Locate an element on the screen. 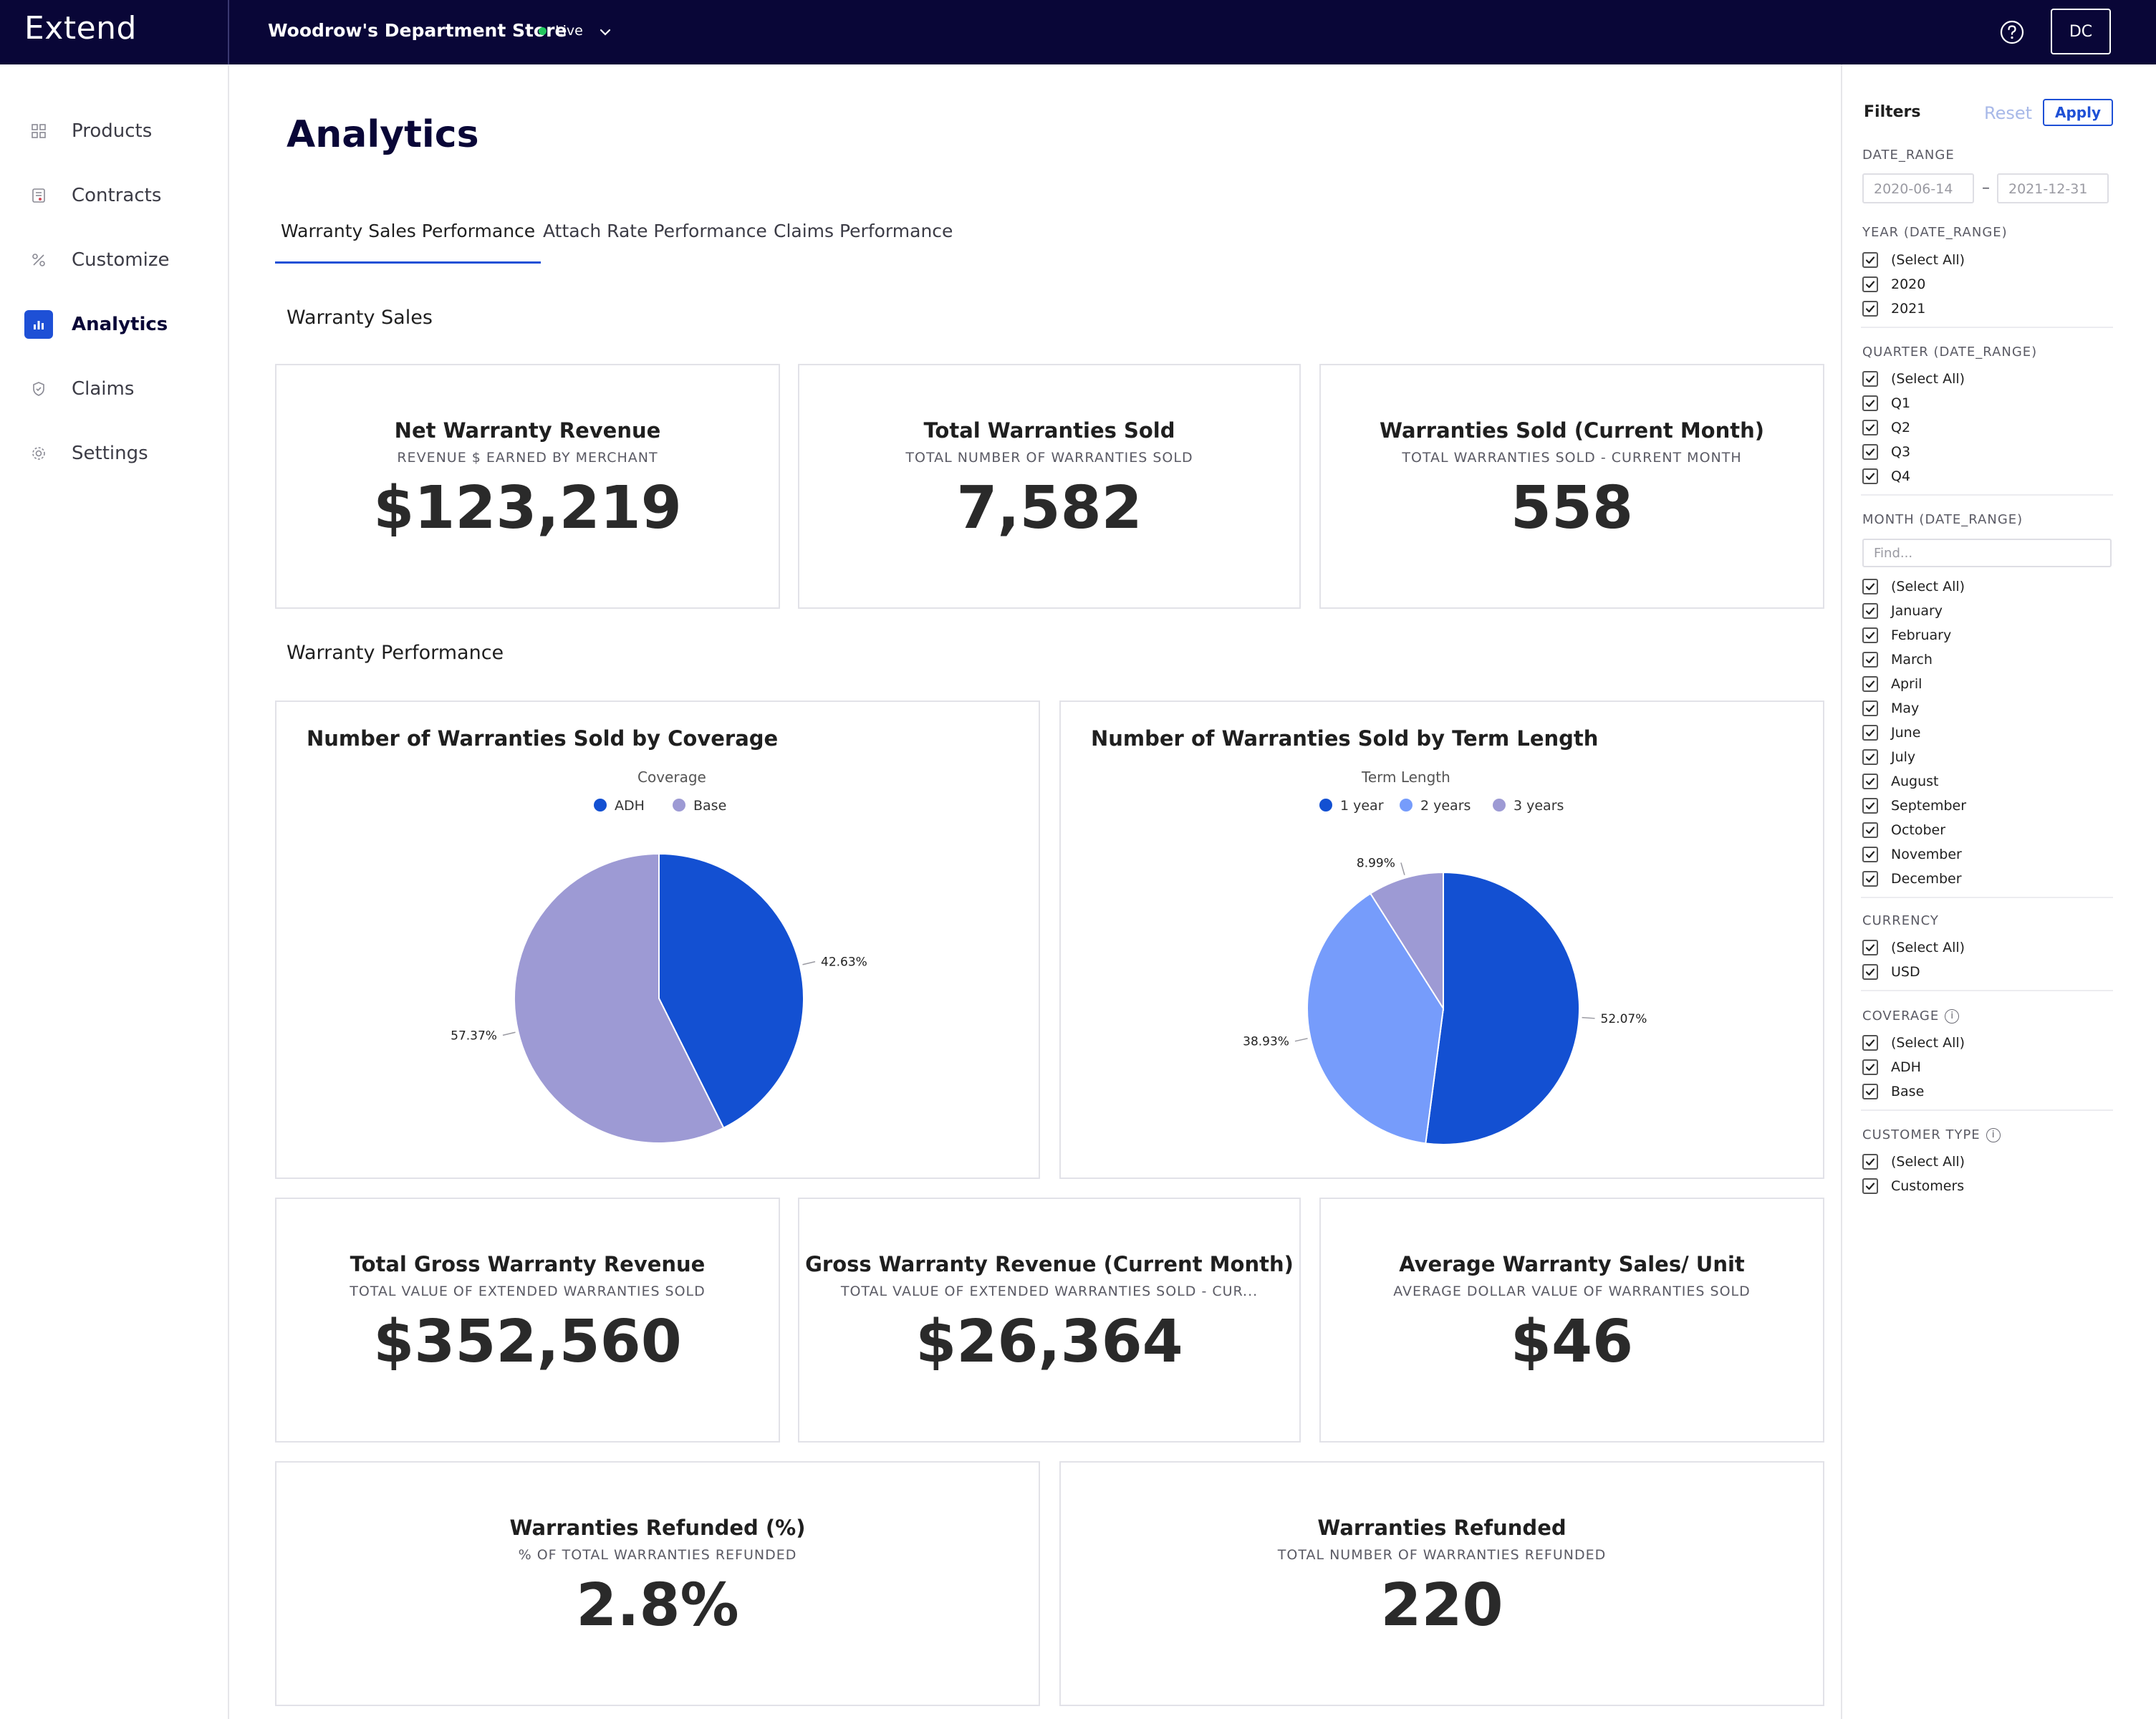  filter-heading-label: CUSTOMER TYPE is located at coordinates (1921, 1134).